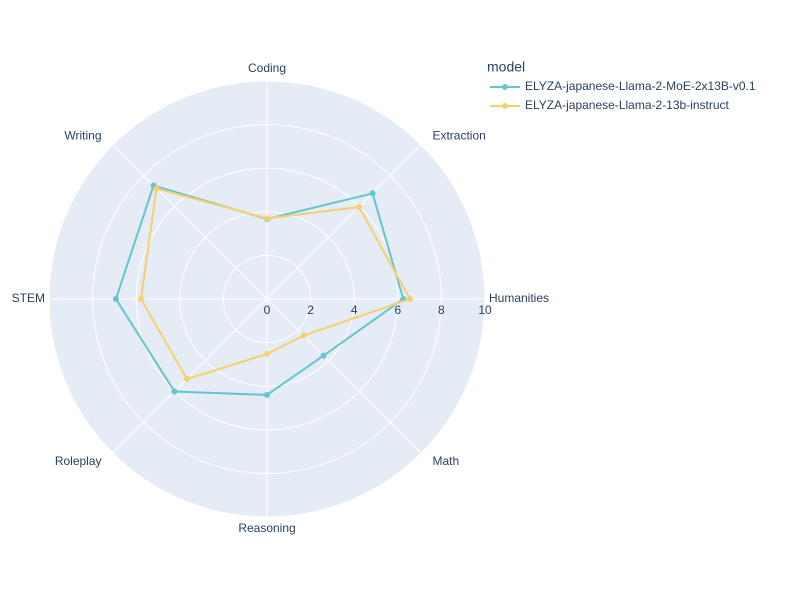  What do you see at coordinates (485, 310) in the screenshot?
I see `r-tick-label: 10` at bounding box center [485, 310].